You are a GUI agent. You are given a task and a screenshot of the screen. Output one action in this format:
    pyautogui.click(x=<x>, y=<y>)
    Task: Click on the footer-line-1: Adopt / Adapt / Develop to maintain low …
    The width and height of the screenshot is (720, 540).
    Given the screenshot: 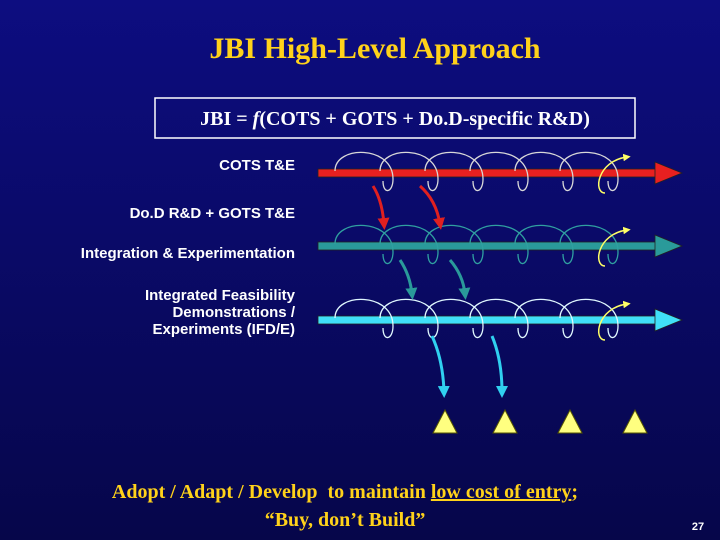 What is the action you would take?
    pyautogui.click(x=345, y=492)
    